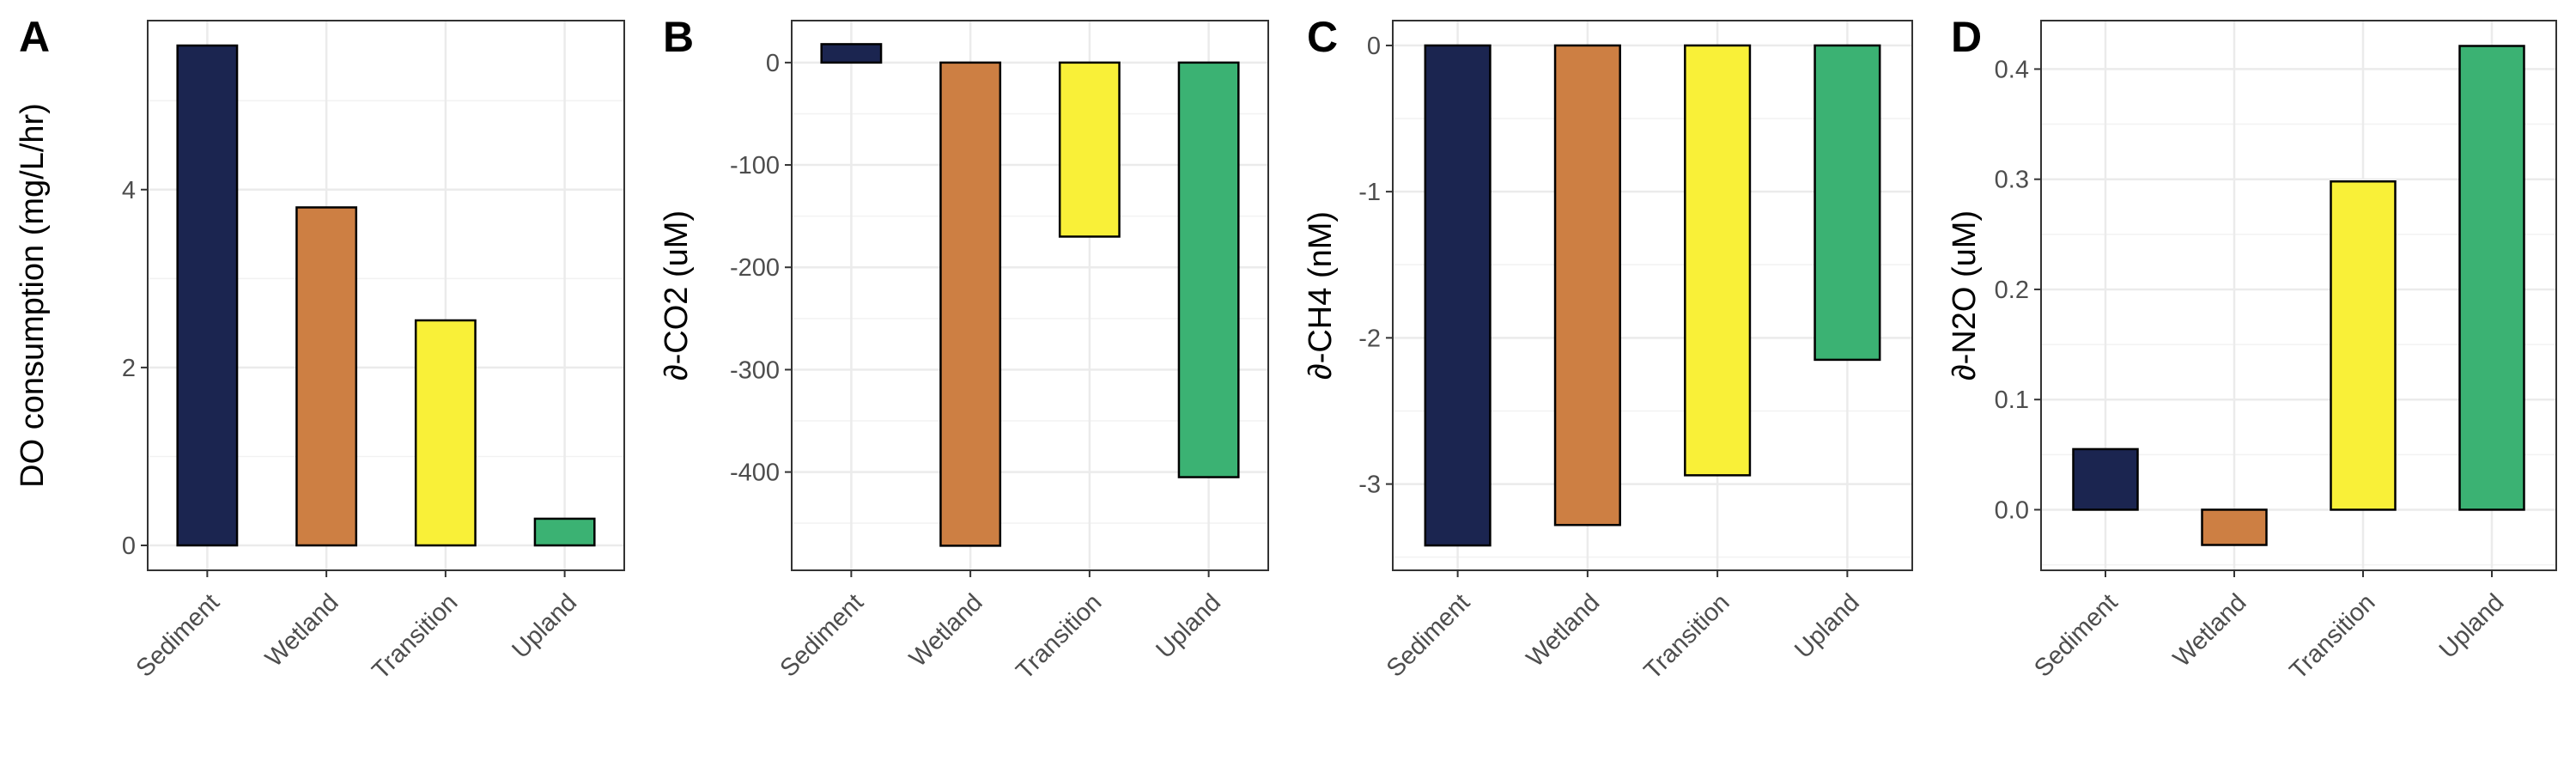  What do you see at coordinates (1965, 295) in the screenshot?
I see `y-axis-title: ∂-N2O (uM)` at bounding box center [1965, 295].